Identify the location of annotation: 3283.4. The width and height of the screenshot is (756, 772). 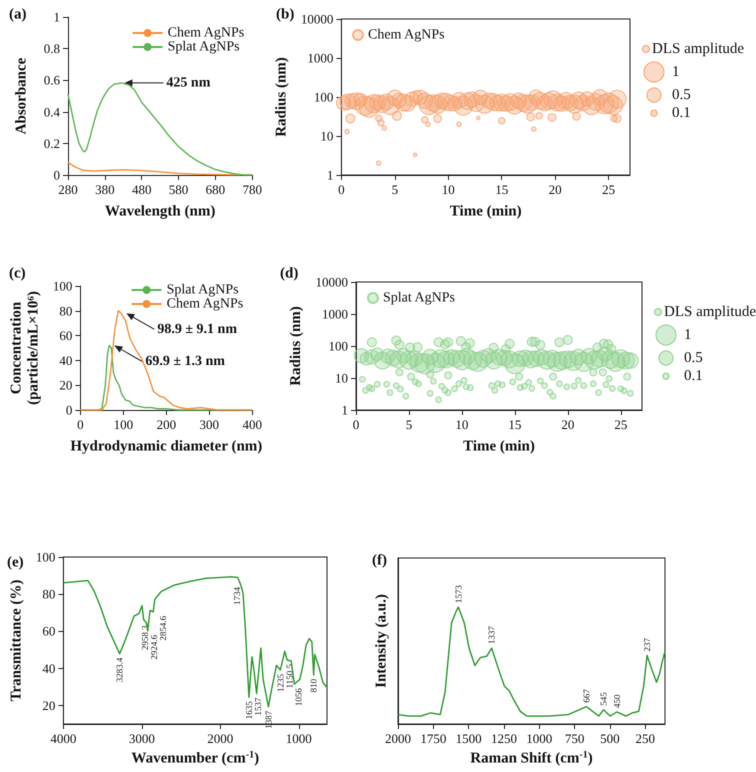
(119, 669).